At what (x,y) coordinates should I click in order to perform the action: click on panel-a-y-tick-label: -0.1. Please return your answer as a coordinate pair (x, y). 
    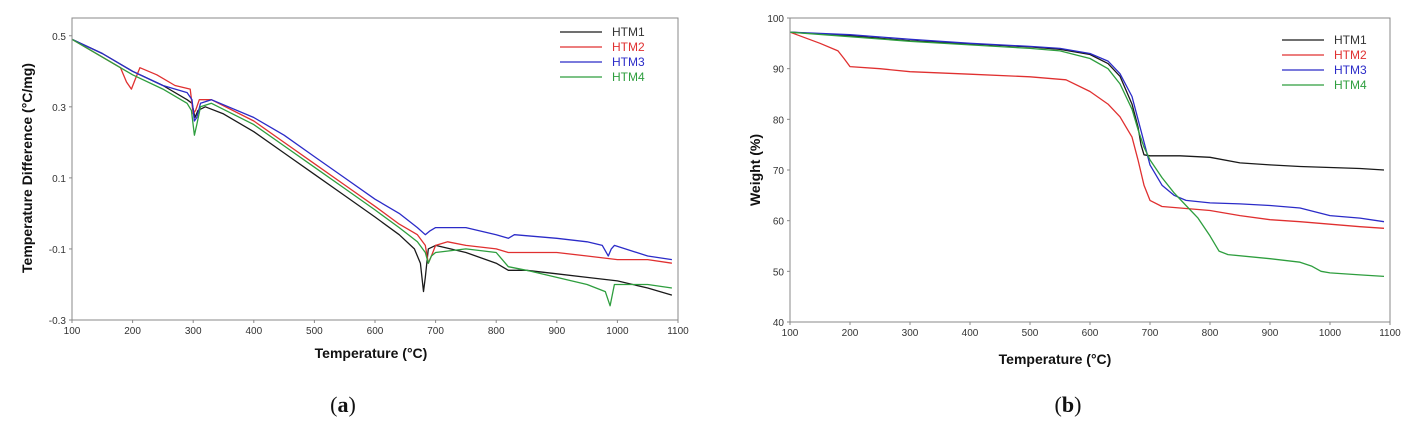
    Looking at the image, I should click on (58, 250).